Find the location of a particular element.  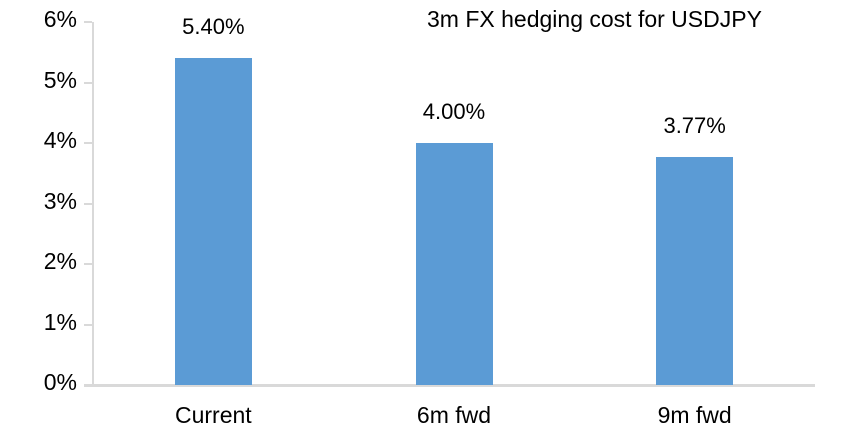

y-axis-tick-label: 1% is located at coordinates (60, 321).